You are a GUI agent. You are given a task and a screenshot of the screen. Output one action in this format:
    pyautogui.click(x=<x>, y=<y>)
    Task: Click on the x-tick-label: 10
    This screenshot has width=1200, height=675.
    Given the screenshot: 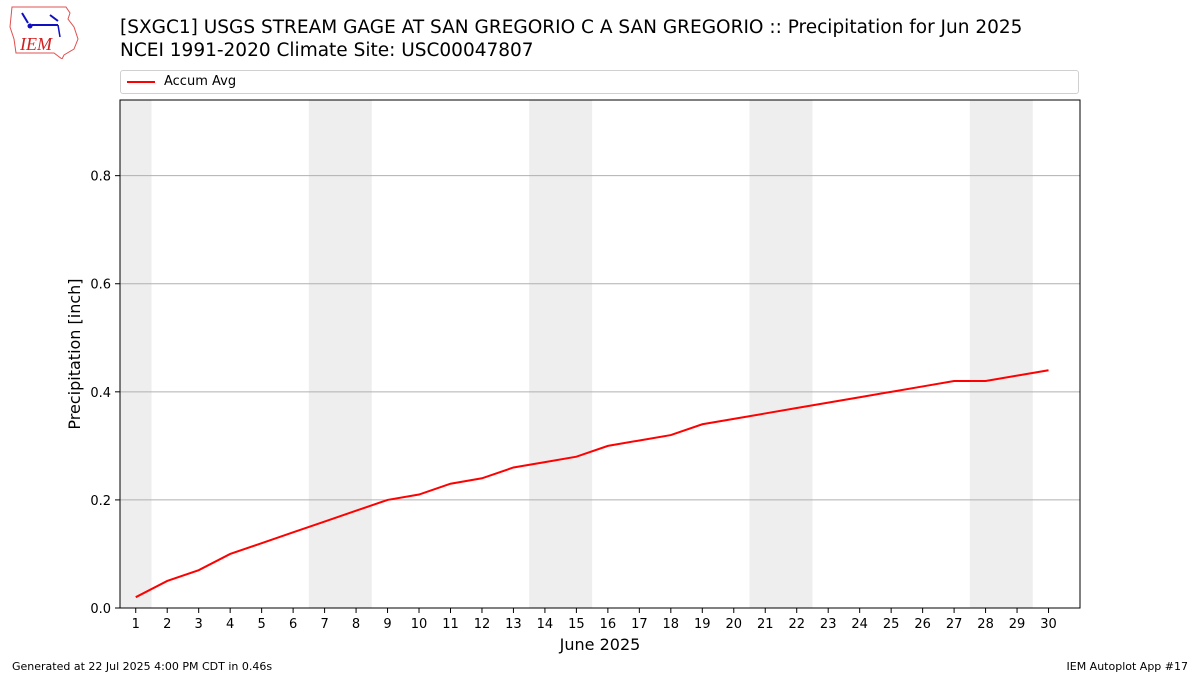 What is the action you would take?
    pyautogui.click(x=419, y=624)
    